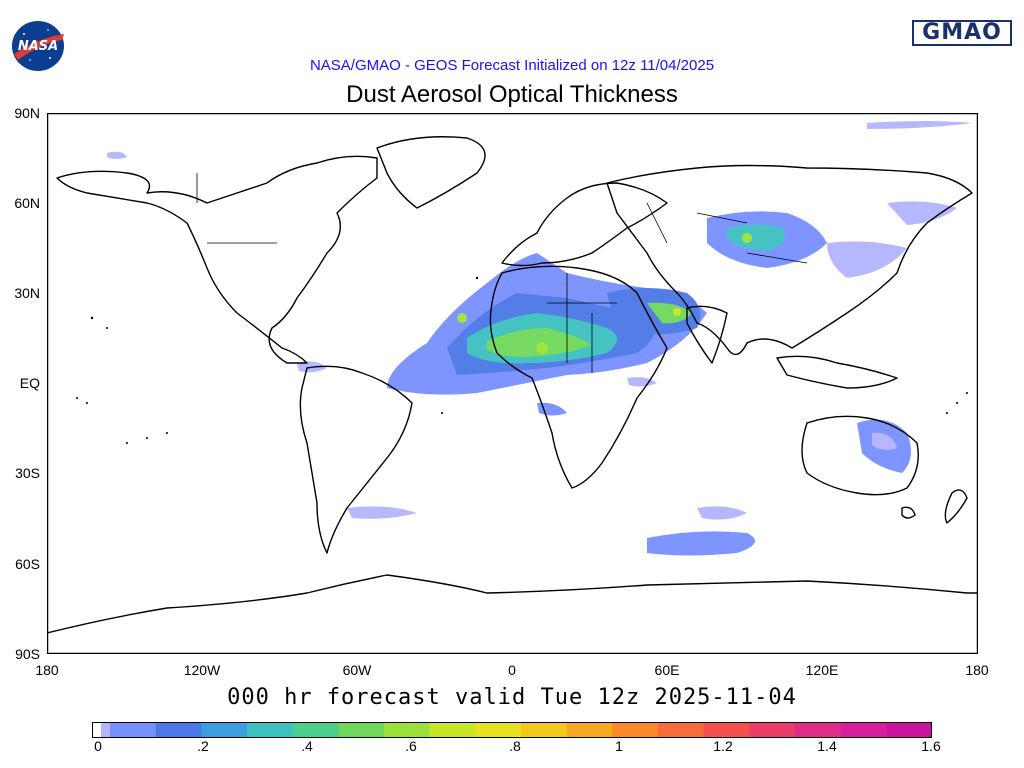  Describe the element at coordinates (27, 113) in the screenshot. I see `lat-label-90n: 90N` at that location.